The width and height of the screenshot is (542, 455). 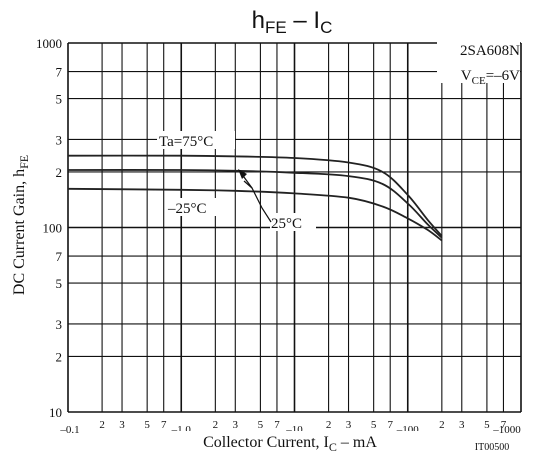 What do you see at coordinates (462, 425) in the screenshot?
I see `x-tick-label-17: 3` at bounding box center [462, 425].